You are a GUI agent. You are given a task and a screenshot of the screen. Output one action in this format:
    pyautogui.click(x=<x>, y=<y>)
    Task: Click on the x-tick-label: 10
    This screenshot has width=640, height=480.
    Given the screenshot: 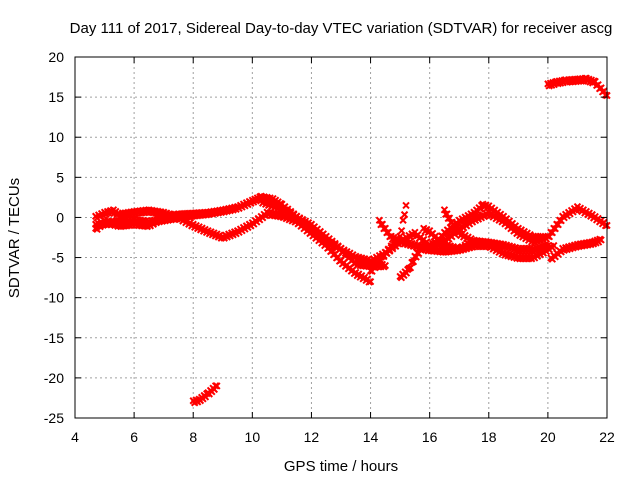 What is the action you would take?
    pyautogui.click(x=253, y=437)
    